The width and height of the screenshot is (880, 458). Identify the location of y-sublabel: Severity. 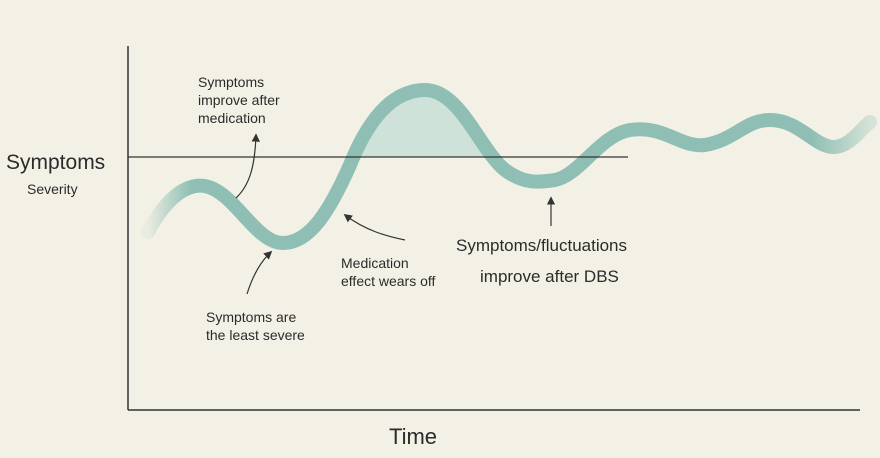
(52, 189).